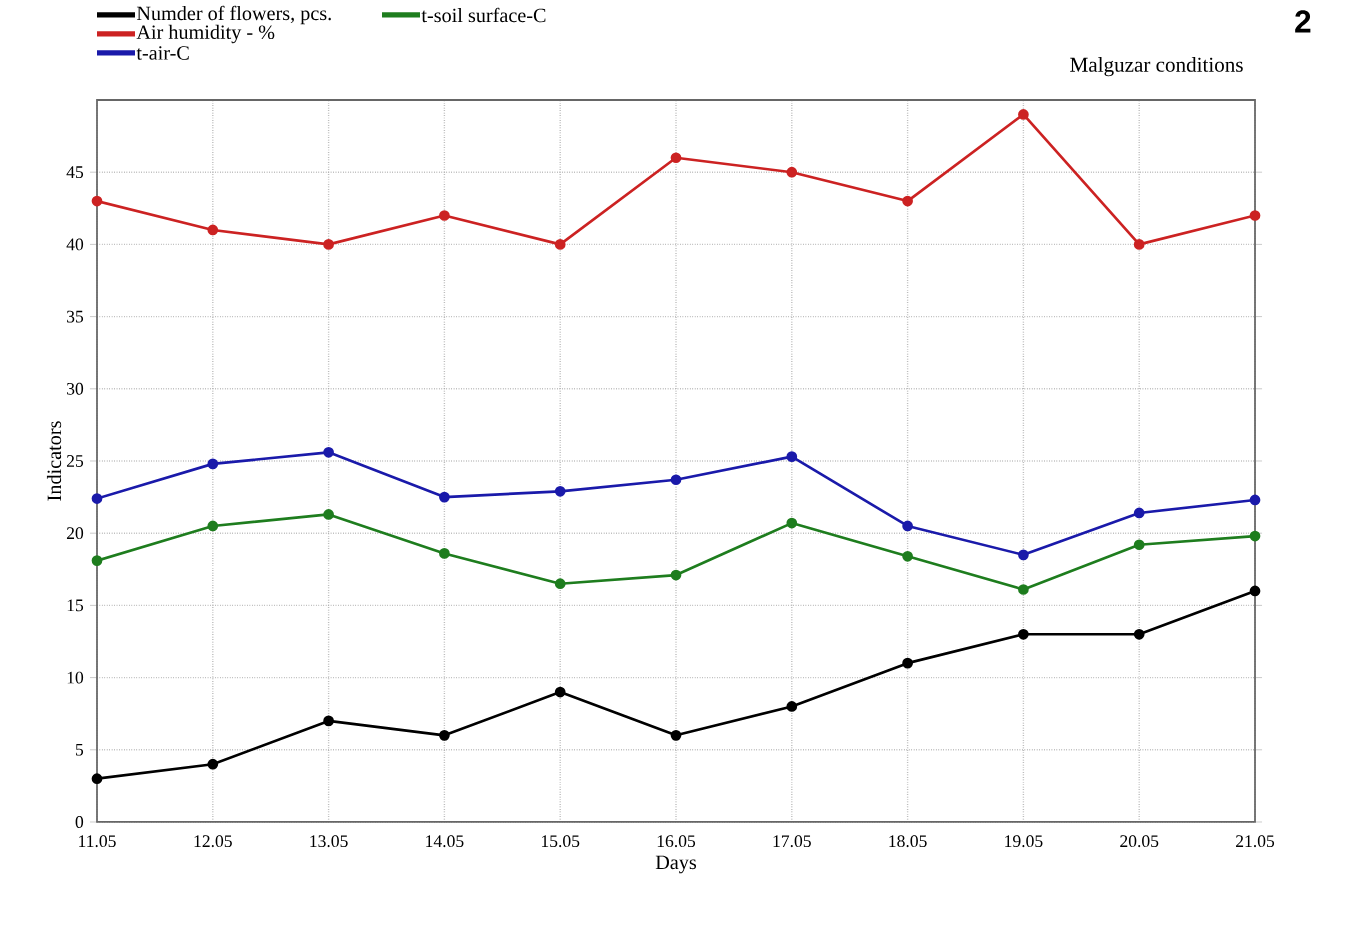  Describe the element at coordinates (908, 841) in the screenshot. I see `x-tick-label: 18.05` at that location.